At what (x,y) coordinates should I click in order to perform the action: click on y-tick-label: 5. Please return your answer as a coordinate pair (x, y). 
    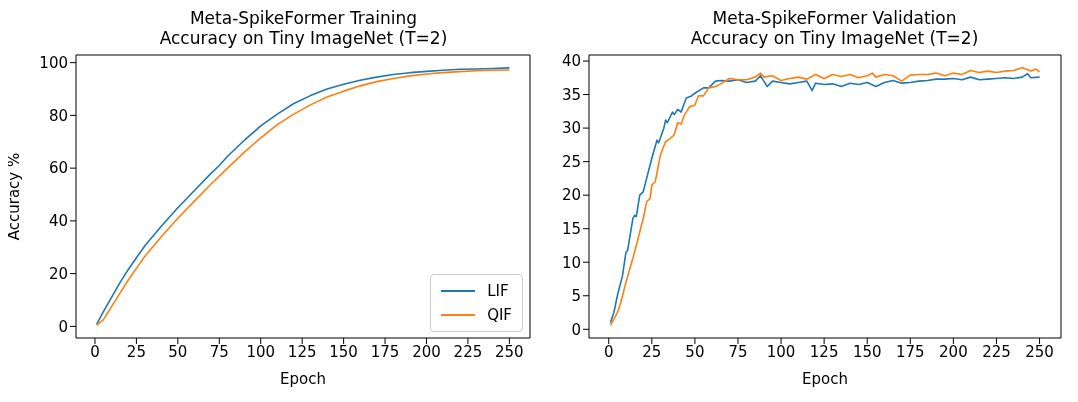
    Looking at the image, I should click on (576, 296).